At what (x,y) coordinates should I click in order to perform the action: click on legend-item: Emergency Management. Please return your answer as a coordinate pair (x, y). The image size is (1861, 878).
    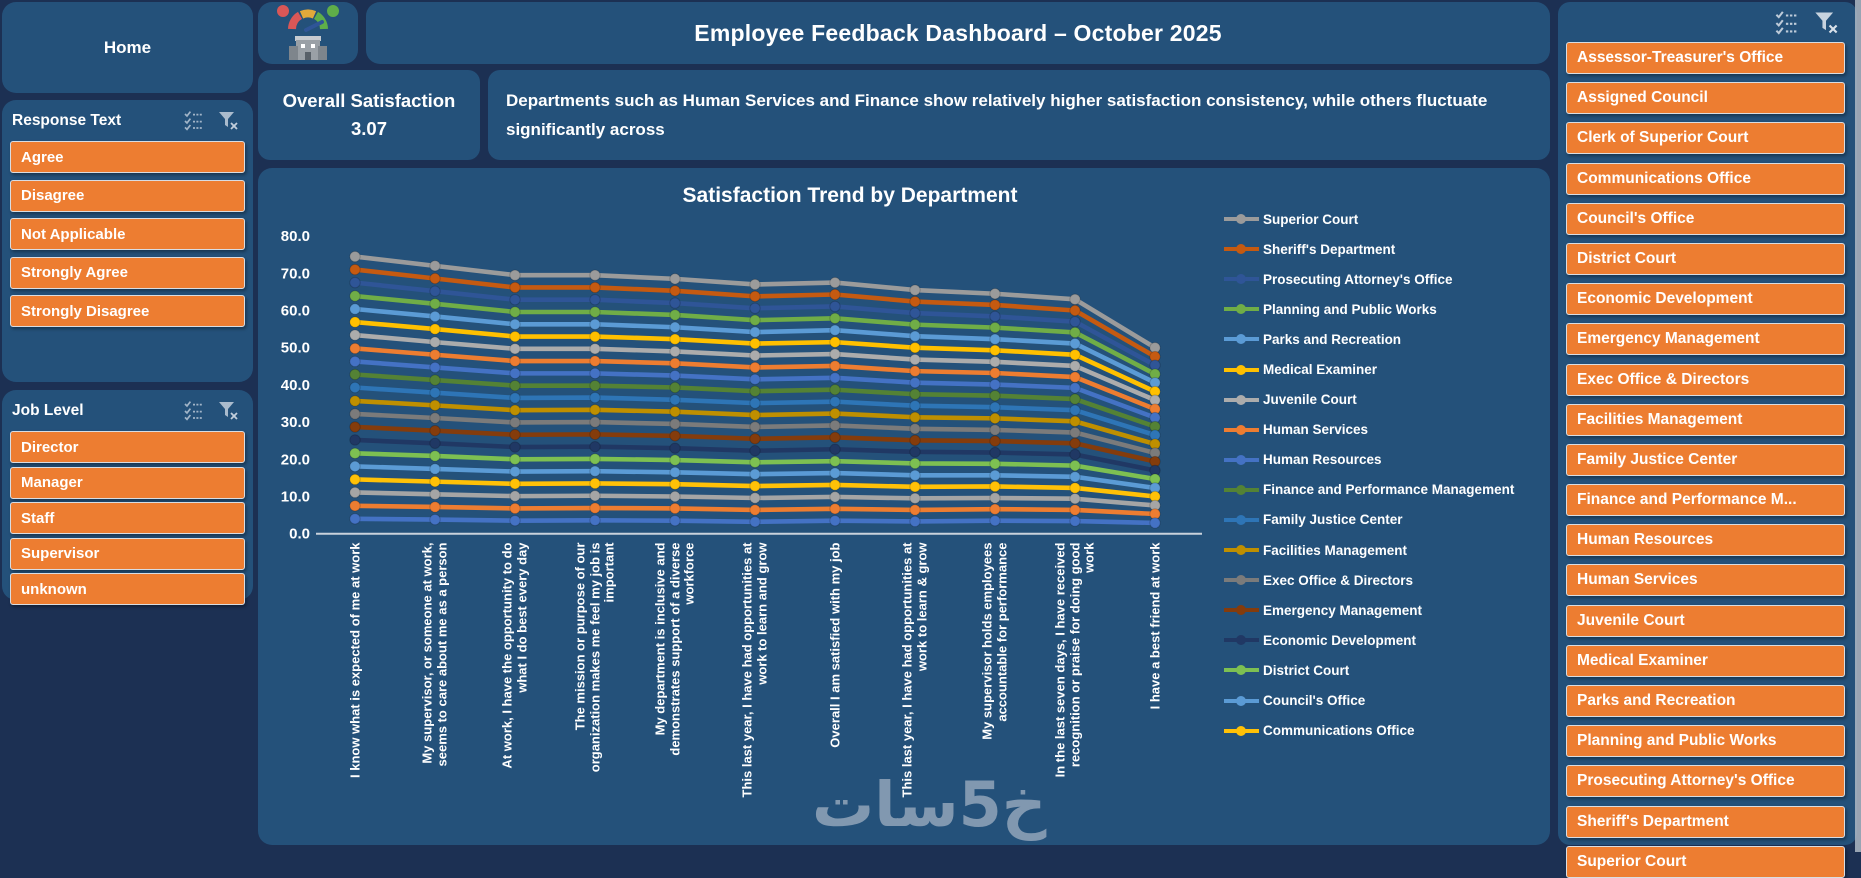
    Looking at the image, I should click on (1368, 610).